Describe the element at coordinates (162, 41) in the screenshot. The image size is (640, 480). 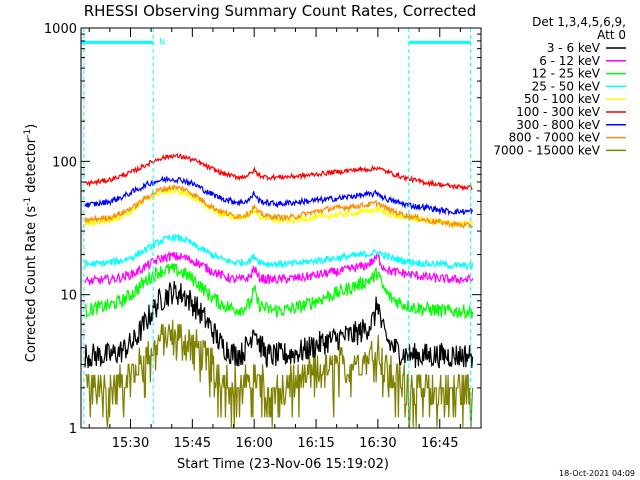
I see `flag-label: N` at that location.